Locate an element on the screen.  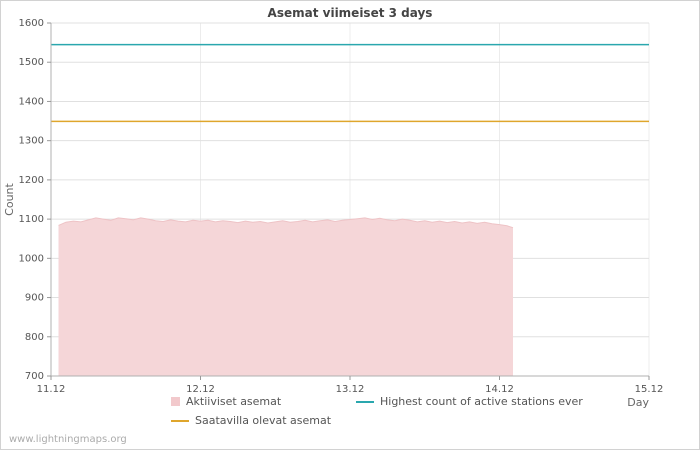
legend-item-active-stations: Aktiiviset asemat is located at coordinates (263, 401).